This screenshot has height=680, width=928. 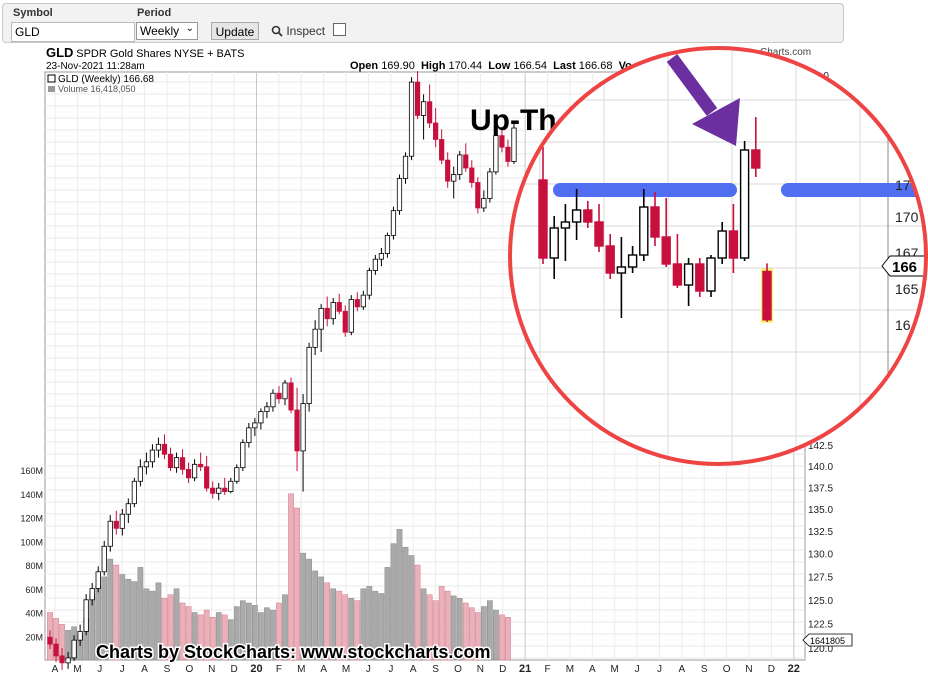 I want to click on price-tick-label: 132.5, so click(x=820, y=532).